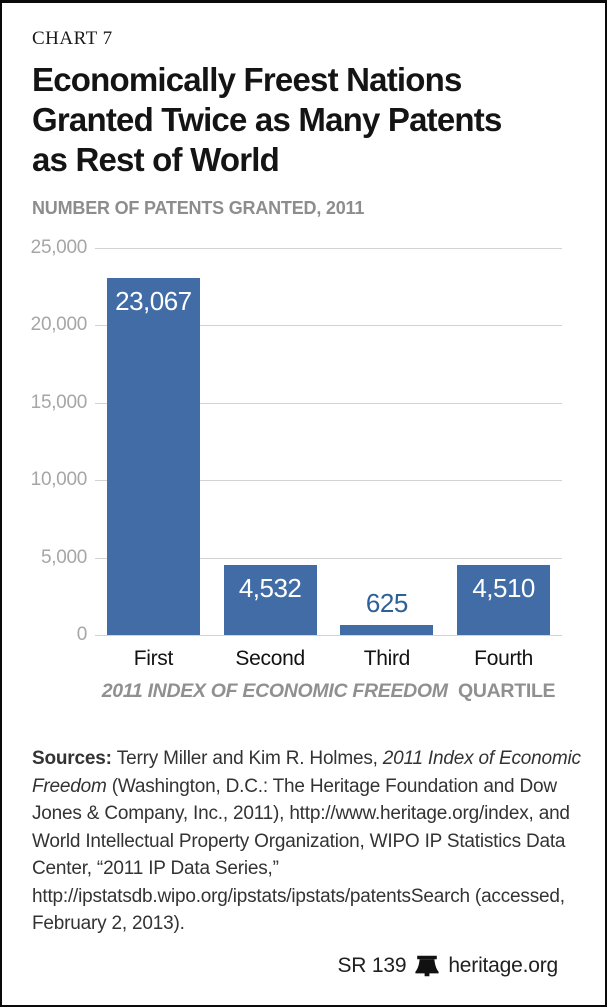 The image size is (607, 1007). I want to click on chart-title-line-1: Economically Freest Nations, so click(247, 79).